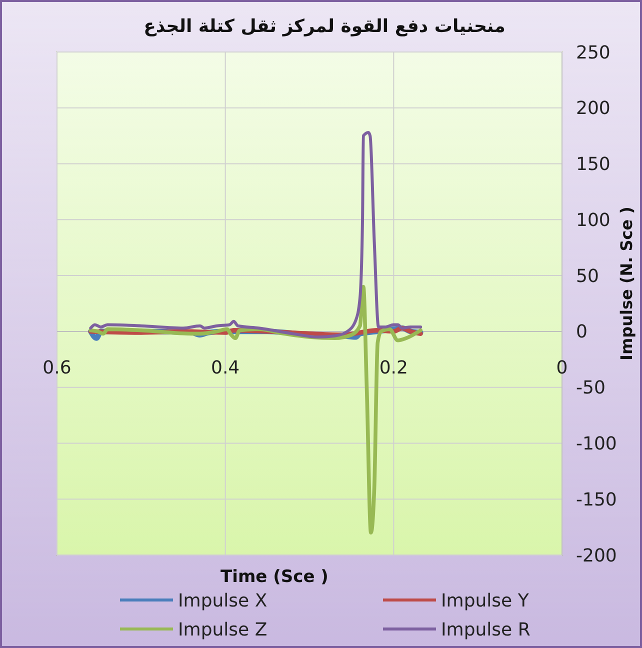  Describe the element at coordinates (587, 276) in the screenshot. I see `y-tick-label: 50` at that location.